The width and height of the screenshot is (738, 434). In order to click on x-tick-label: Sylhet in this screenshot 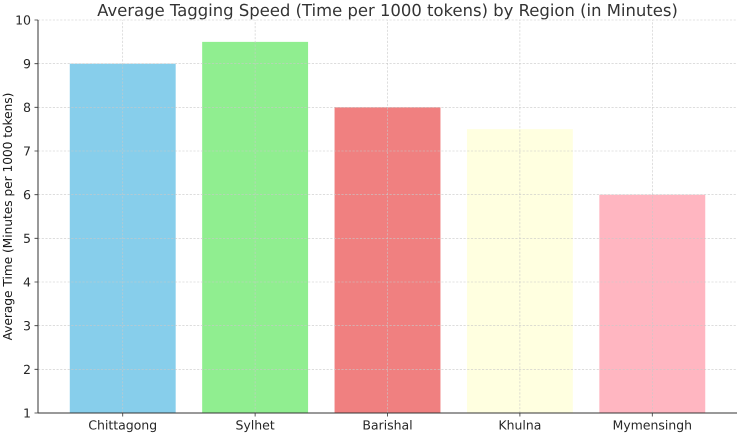, I will do `click(255, 426)`.